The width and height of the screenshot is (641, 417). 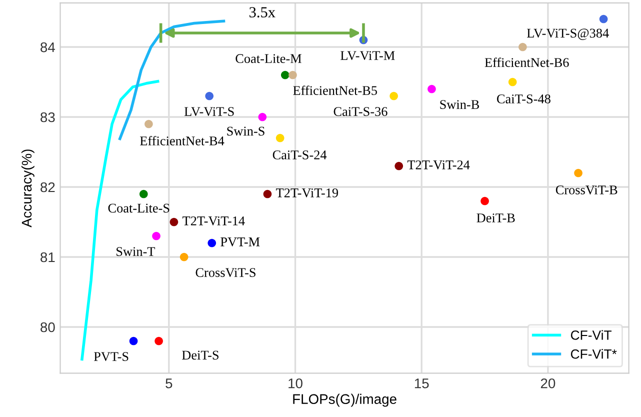 I want to click on x-tick-label: 20, so click(x=548, y=383).